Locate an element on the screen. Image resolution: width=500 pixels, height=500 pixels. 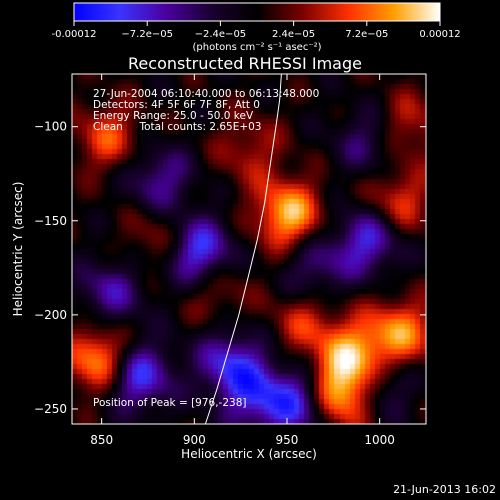
y-tick-label: −250 is located at coordinates (50, 409).